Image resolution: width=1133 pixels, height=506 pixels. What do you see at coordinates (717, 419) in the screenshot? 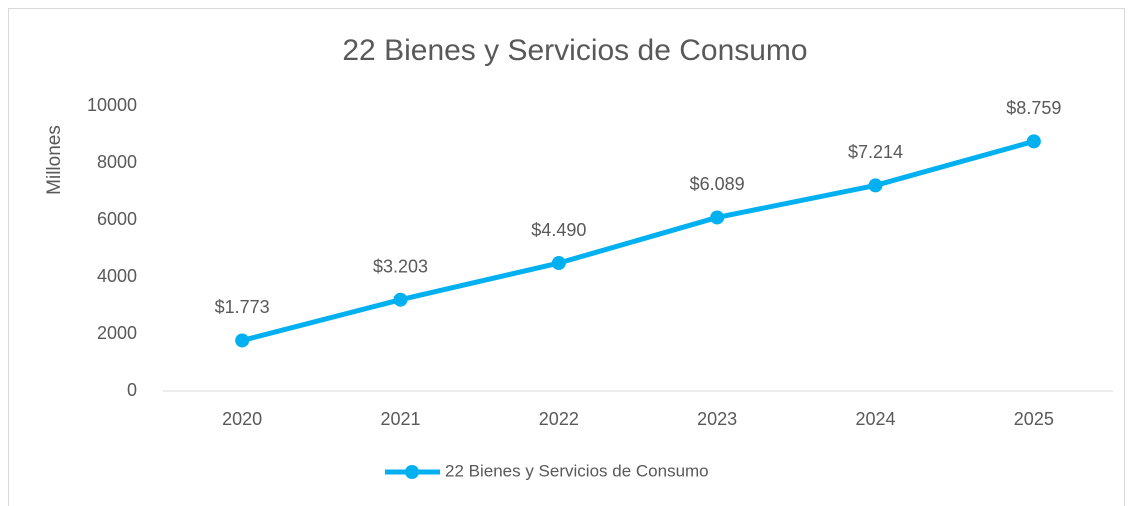
I see `x-tick-label: 2023` at bounding box center [717, 419].